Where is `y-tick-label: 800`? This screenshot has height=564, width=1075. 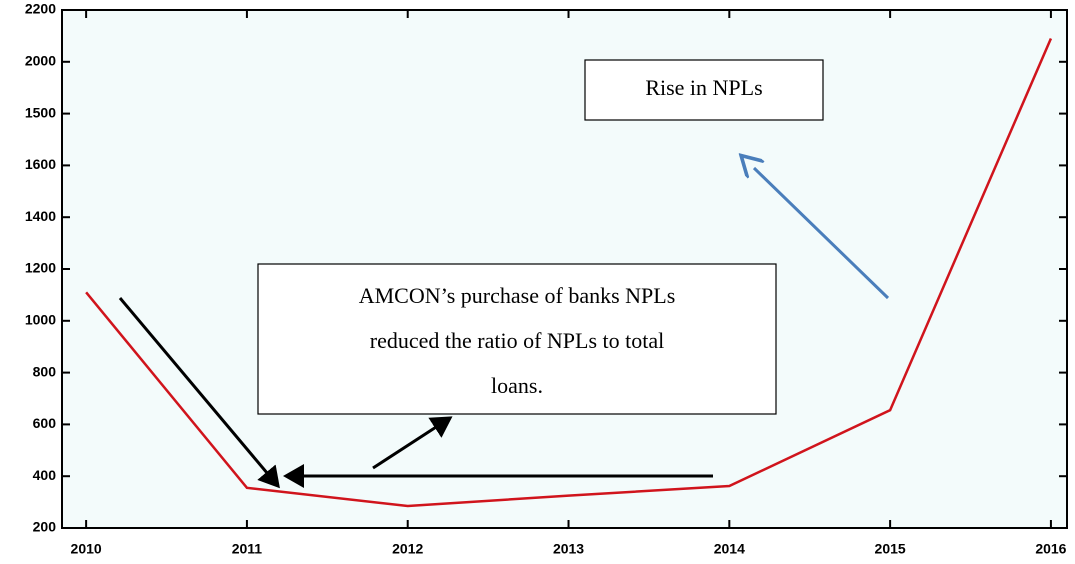 y-tick-label: 800 is located at coordinates (45, 371).